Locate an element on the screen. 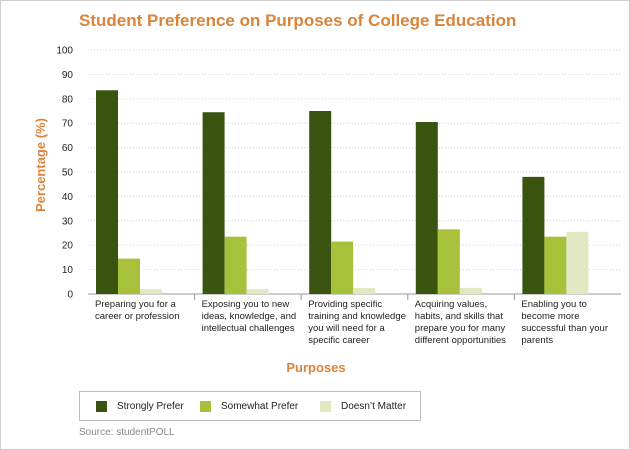 The height and width of the screenshot is (450, 630). legend-item: Somewhat Prefer is located at coordinates (249, 406).